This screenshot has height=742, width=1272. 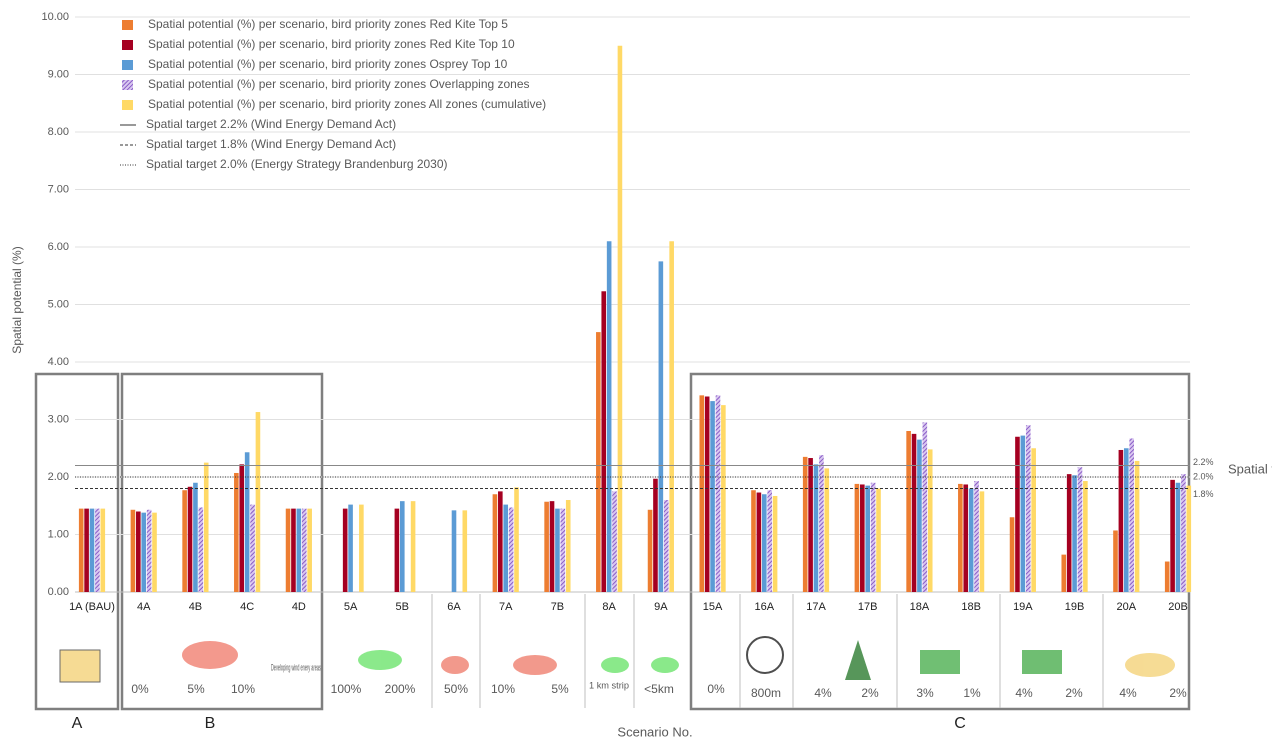 What do you see at coordinates (766, 693) in the screenshot?
I see `scenario-note: 800m` at bounding box center [766, 693].